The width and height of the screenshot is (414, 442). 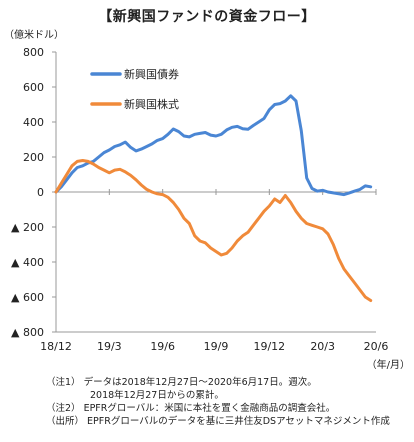 What do you see at coordinates (27, 227) in the screenshot?
I see `y-tick-label: ▲ 200` at bounding box center [27, 227].